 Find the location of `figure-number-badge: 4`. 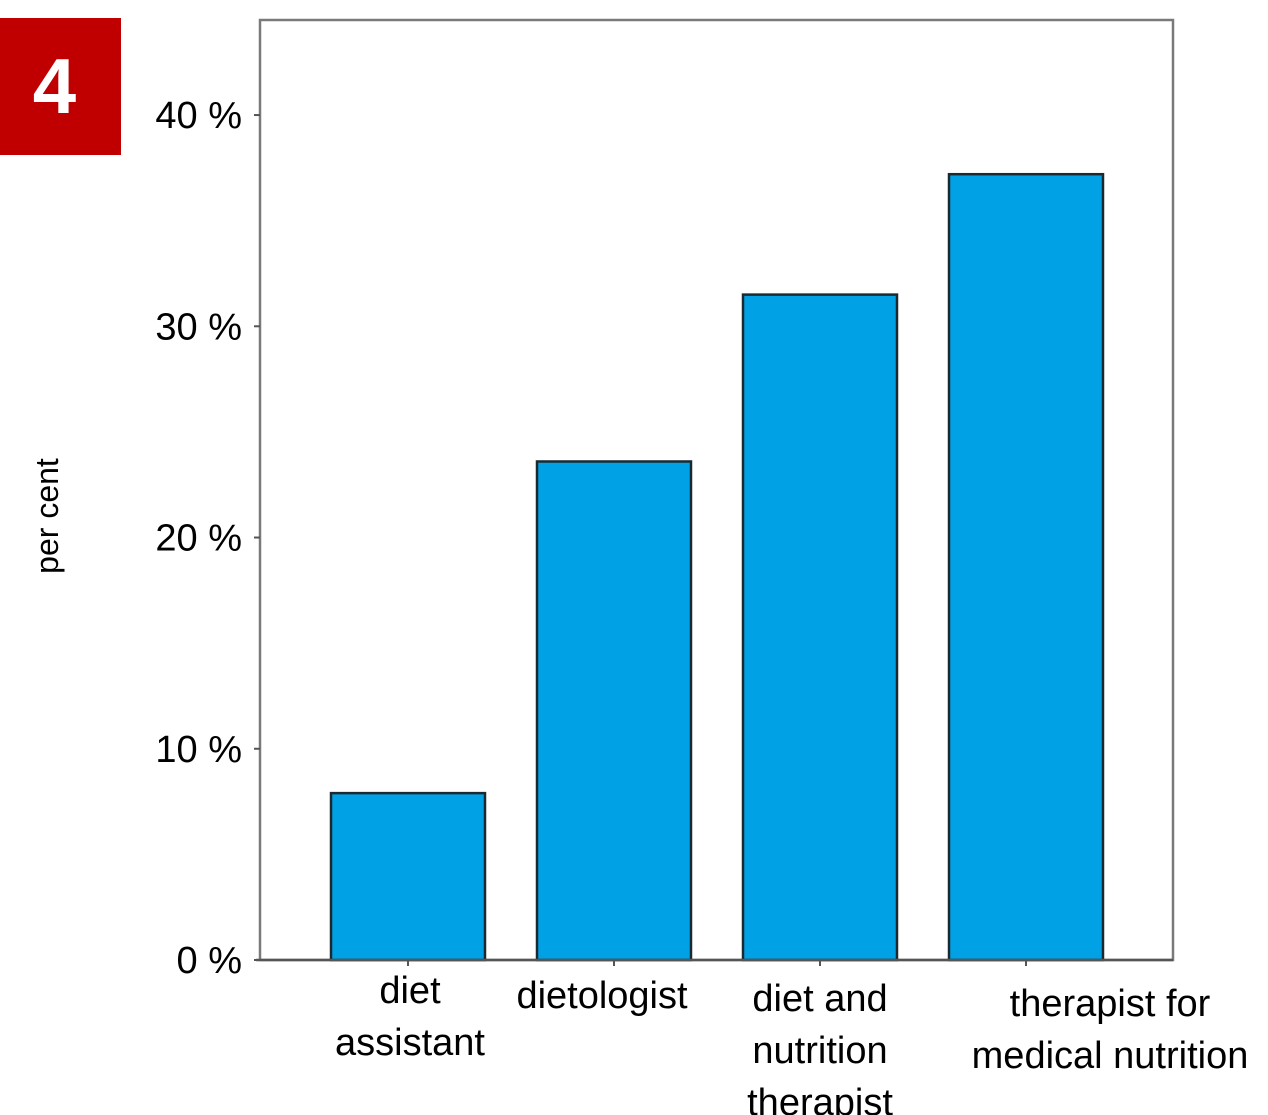

figure-number-badge: 4 is located at coordinates (60, 86).